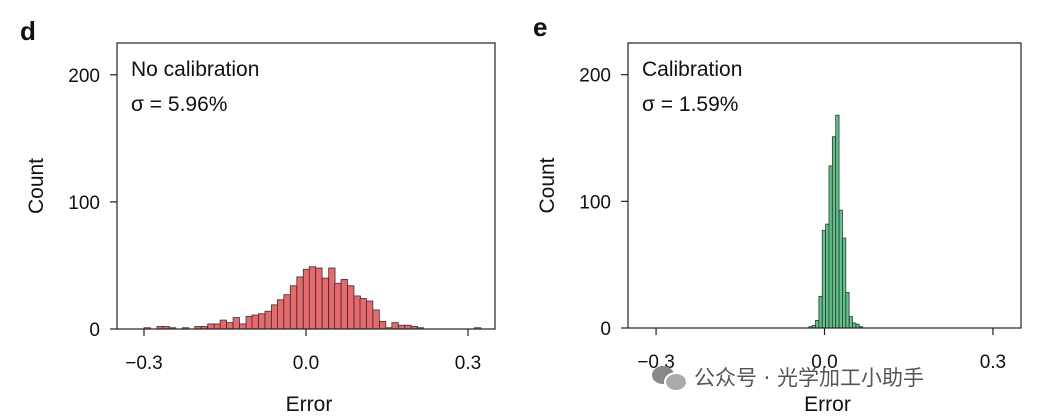 The image size is (1050, 420). I want to click on watermark: 公众号 · 光学加工小助手, so click(788, 377).